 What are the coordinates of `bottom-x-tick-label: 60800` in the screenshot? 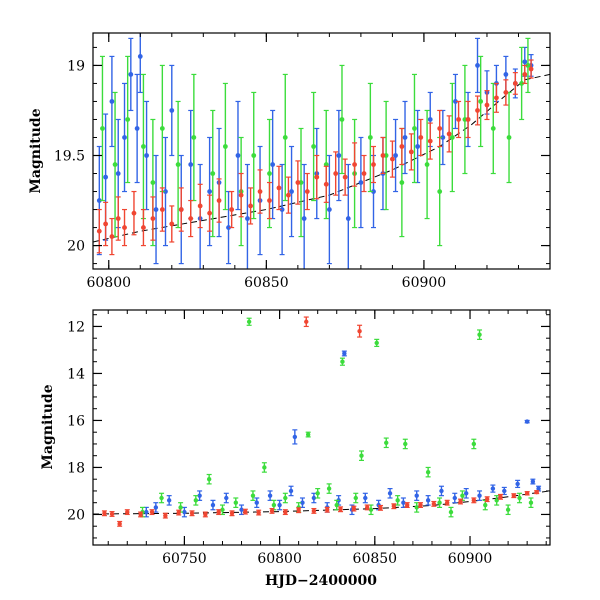 It's located at (279, 559).